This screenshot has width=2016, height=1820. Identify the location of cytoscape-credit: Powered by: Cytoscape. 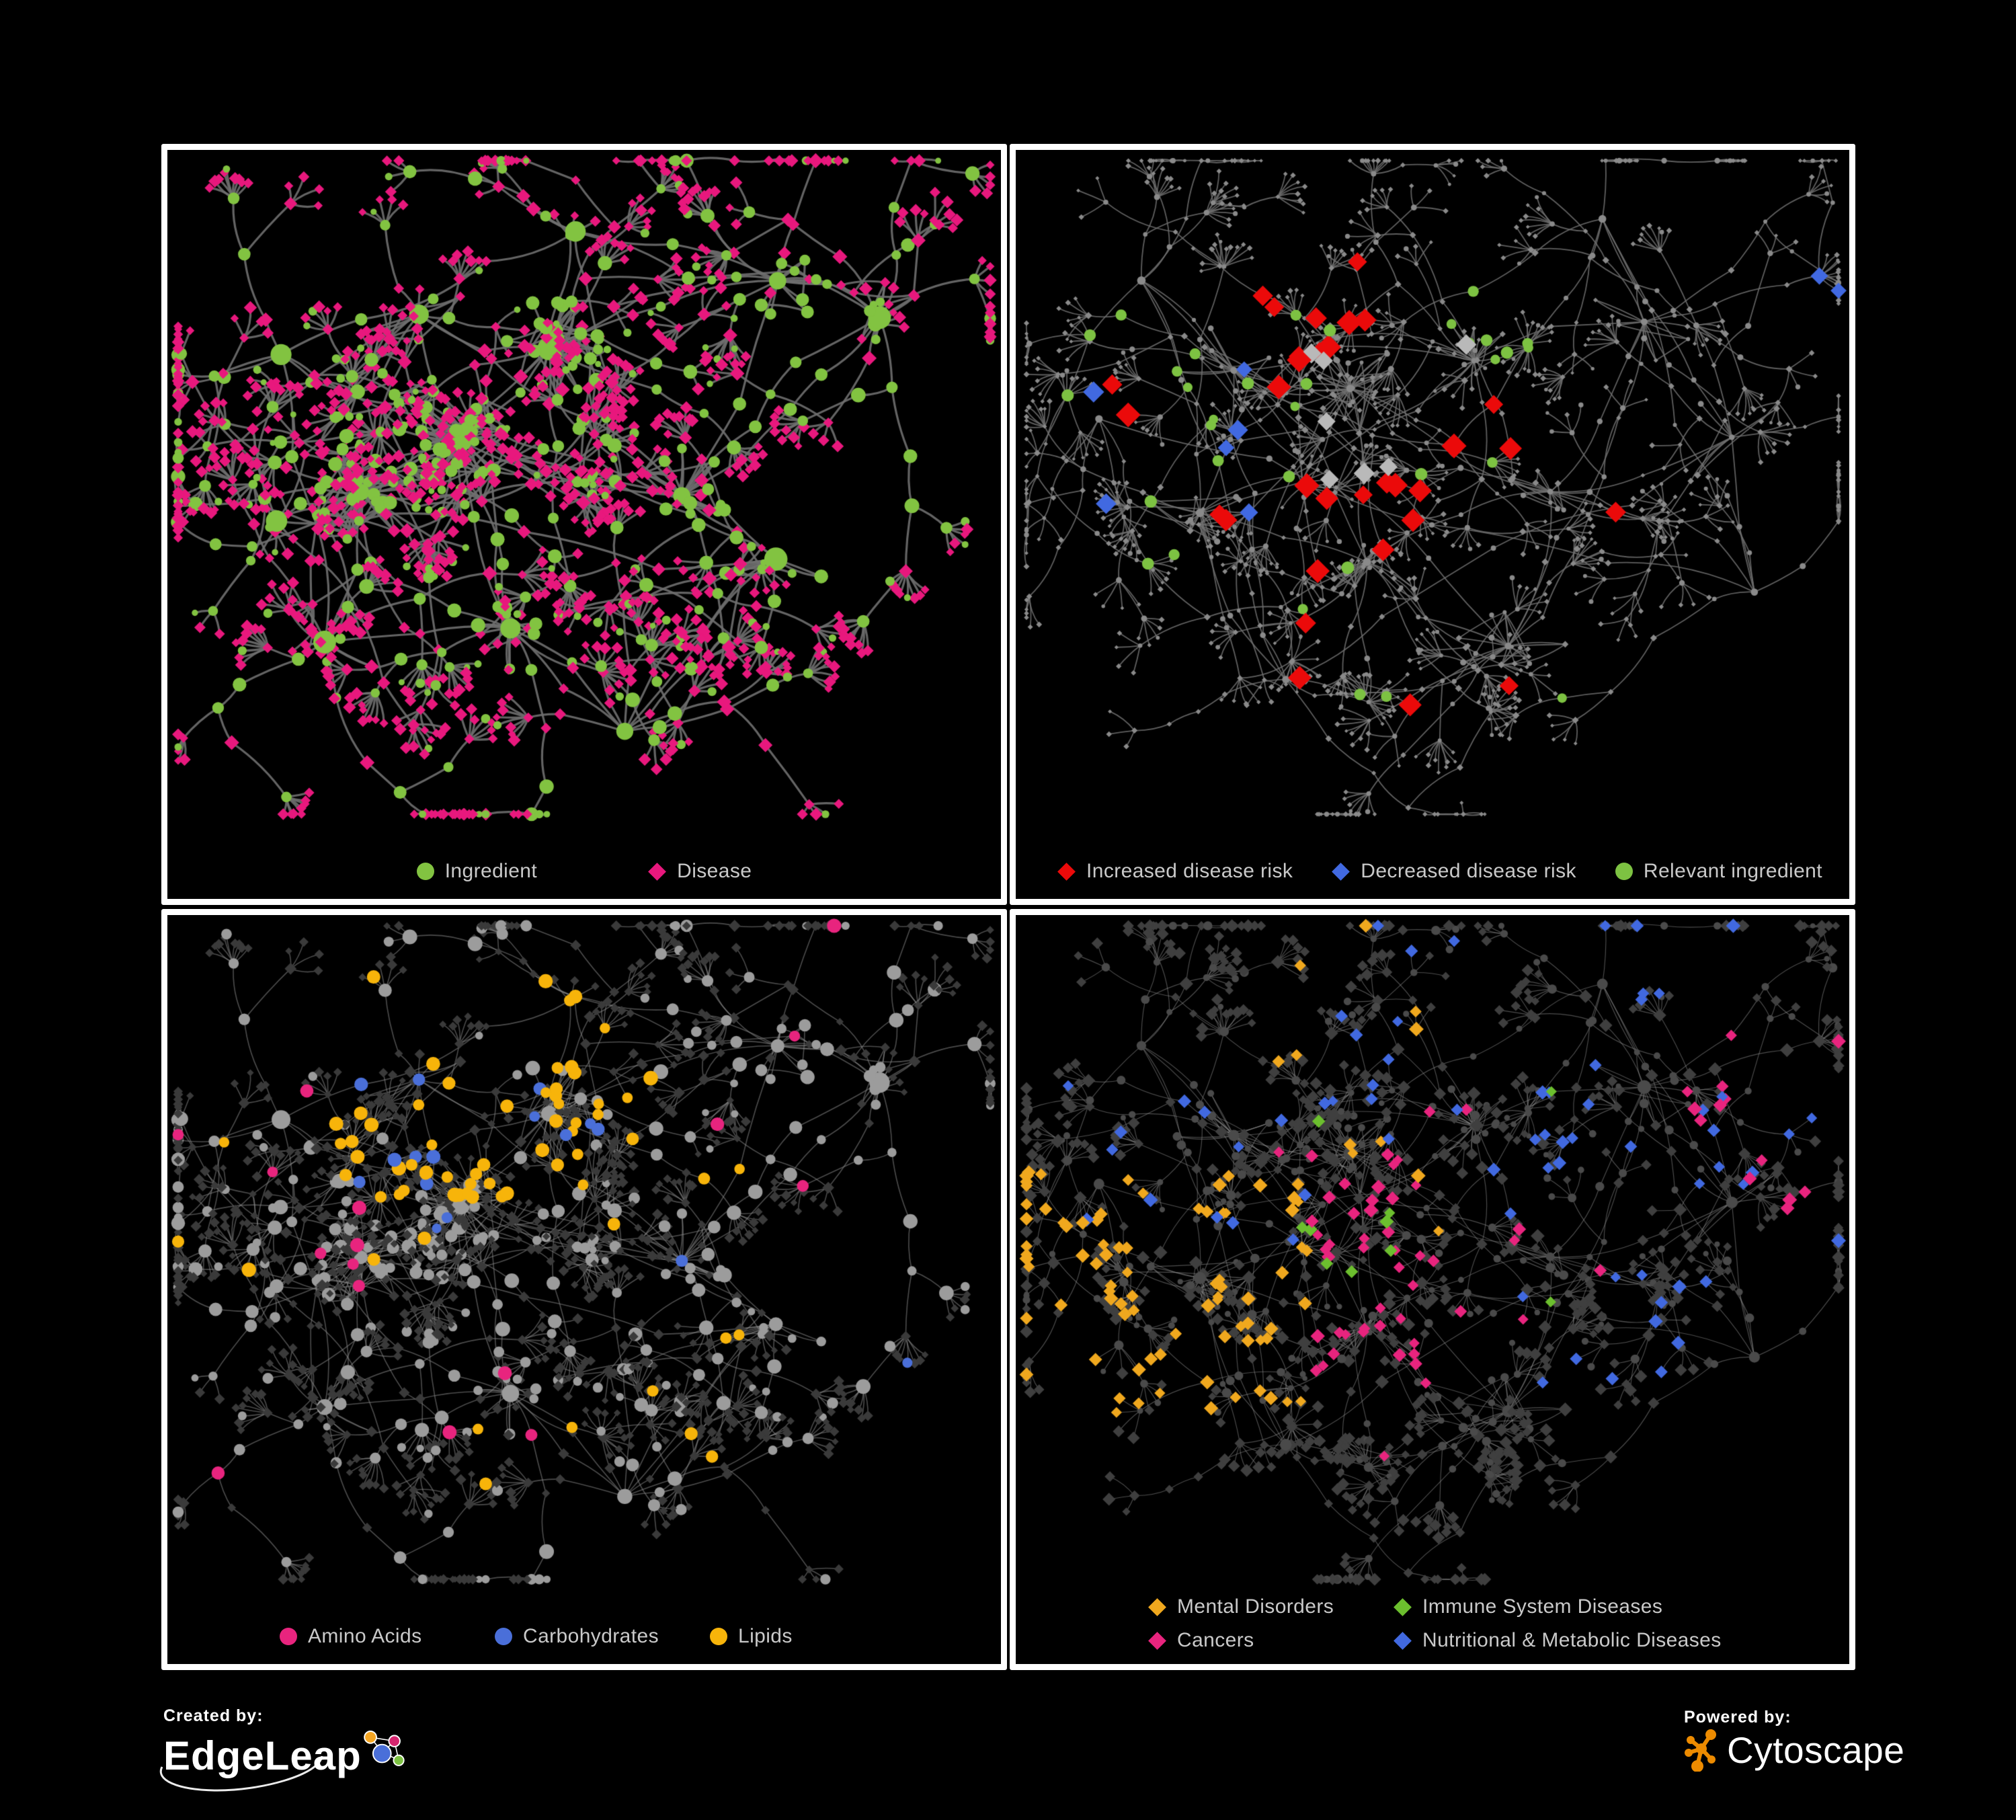
(1794, 1740).